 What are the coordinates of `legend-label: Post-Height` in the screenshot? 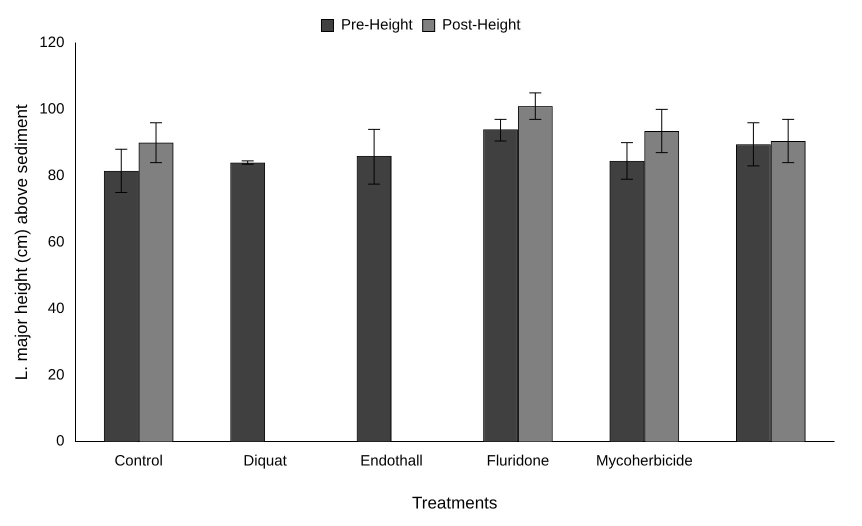 It's located at (482, 25).